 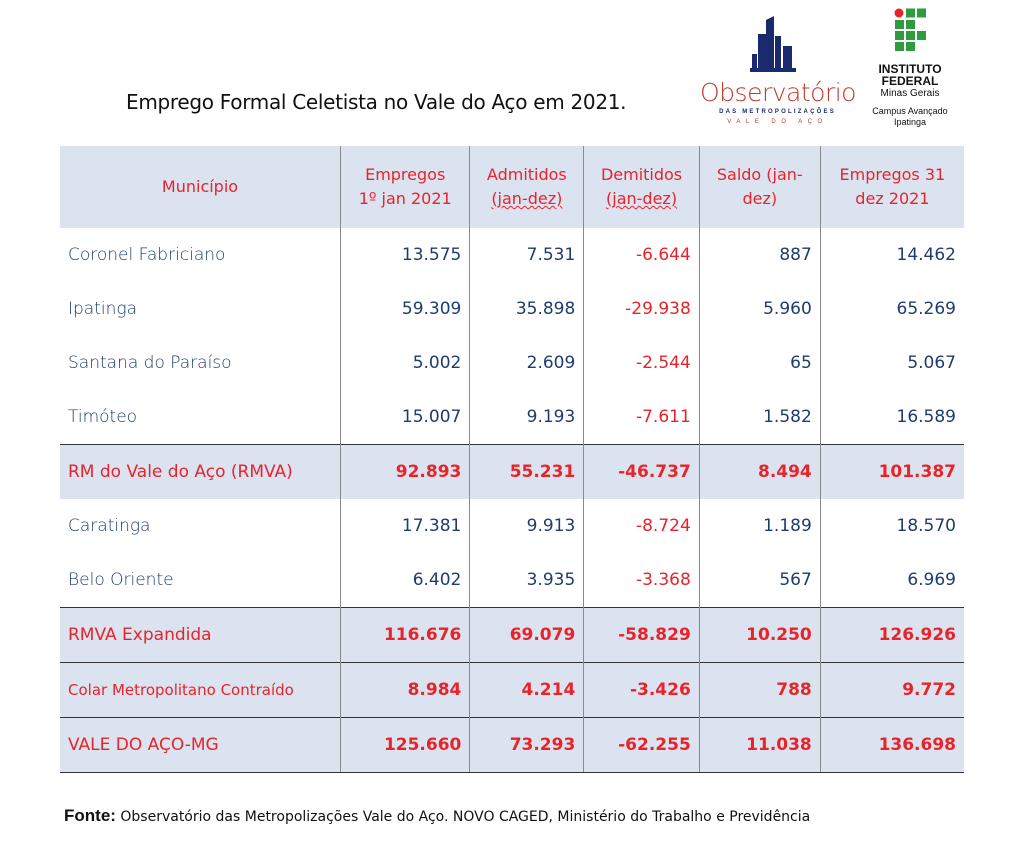 What do you see at coordinates (526, 471) in the screenshot?
I see `cell-admitidos: 55.231` at bounding box center [526, 471].